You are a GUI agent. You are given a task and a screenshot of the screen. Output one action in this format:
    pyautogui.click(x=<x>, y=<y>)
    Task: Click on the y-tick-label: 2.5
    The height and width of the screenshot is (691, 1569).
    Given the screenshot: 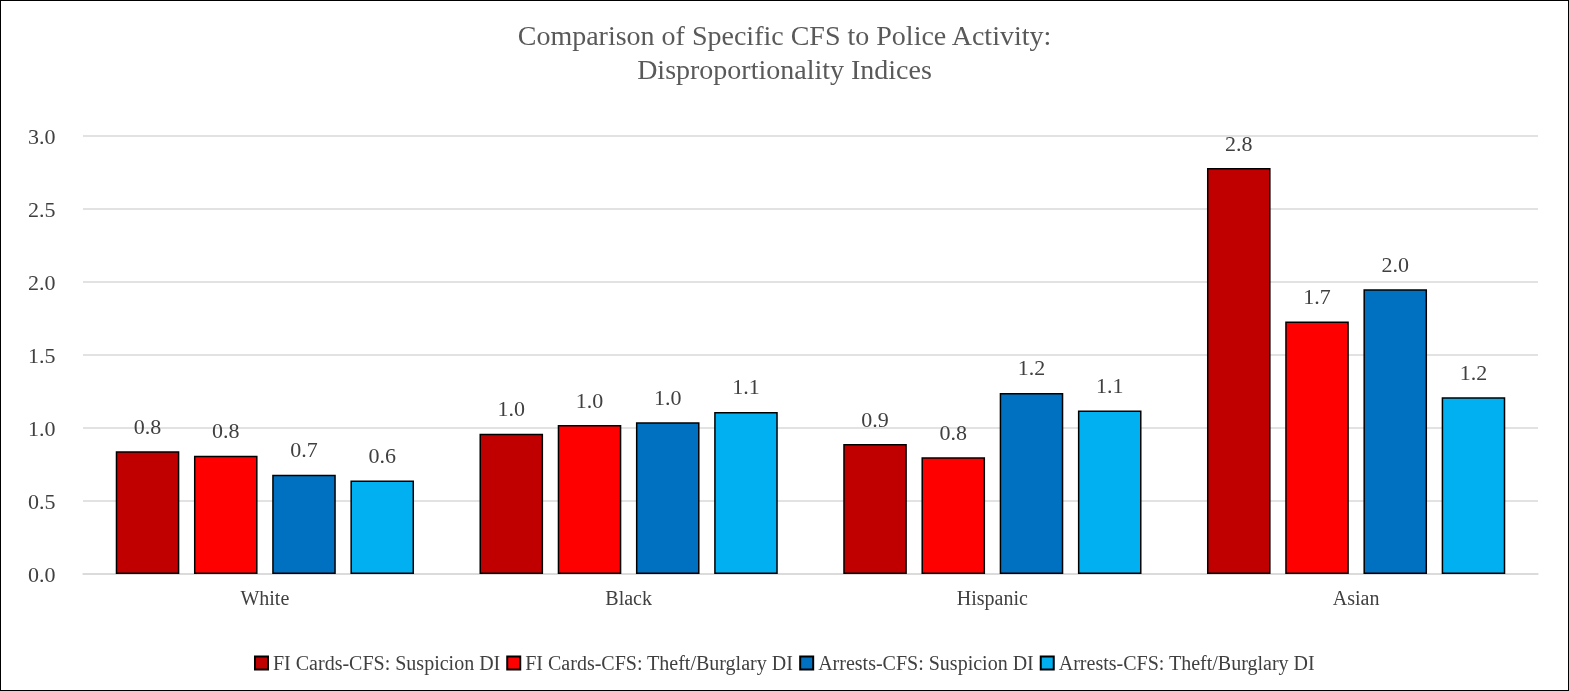 What is the action you would take?
    pyautogui.click(x=42, y=209)
    